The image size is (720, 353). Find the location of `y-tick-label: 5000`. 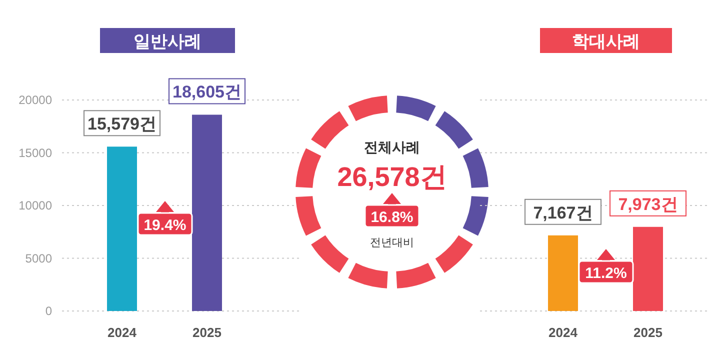

y-tick-label: 5000 is located at coordinates (38, 258).